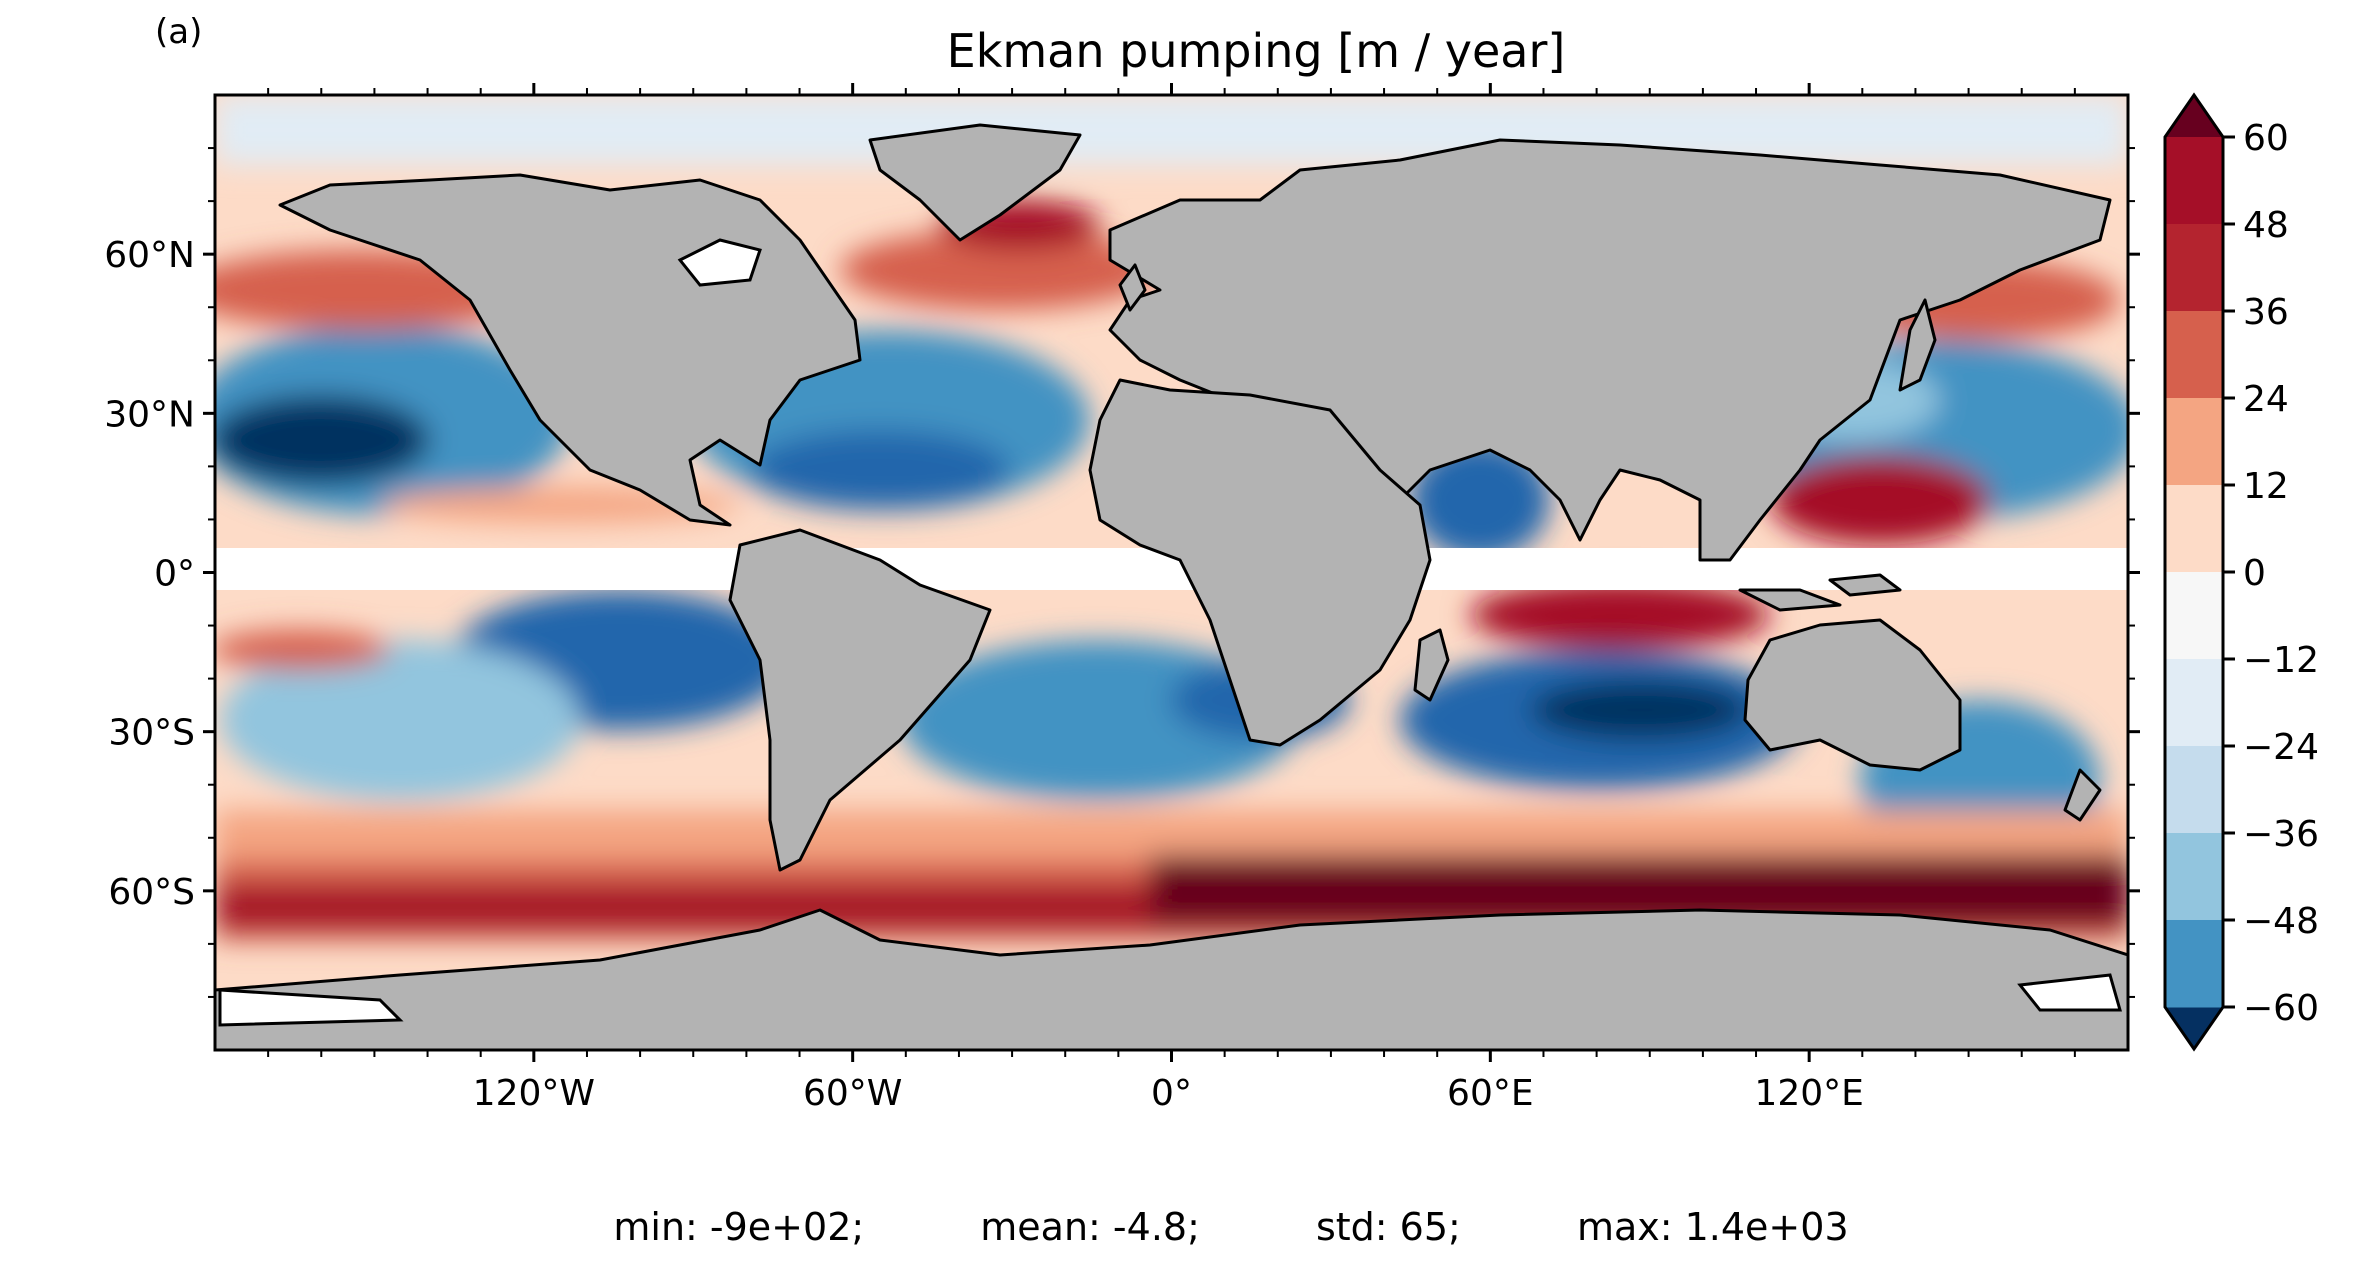  What do you see at coordinates (1260, 562) in the screenshot?
I see `africa` at bounding box center [1260, 562].